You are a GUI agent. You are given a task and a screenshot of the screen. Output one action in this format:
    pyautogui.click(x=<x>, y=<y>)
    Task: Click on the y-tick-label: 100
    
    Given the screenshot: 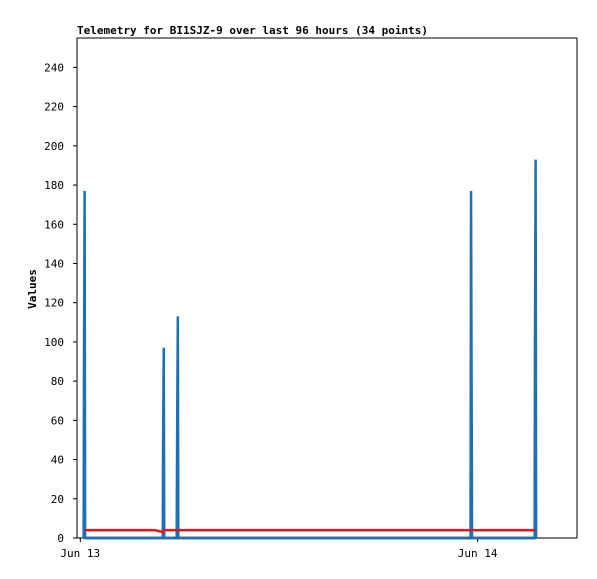 What is the action you would take?
    pyautogui.click(x=54, y=342)
    